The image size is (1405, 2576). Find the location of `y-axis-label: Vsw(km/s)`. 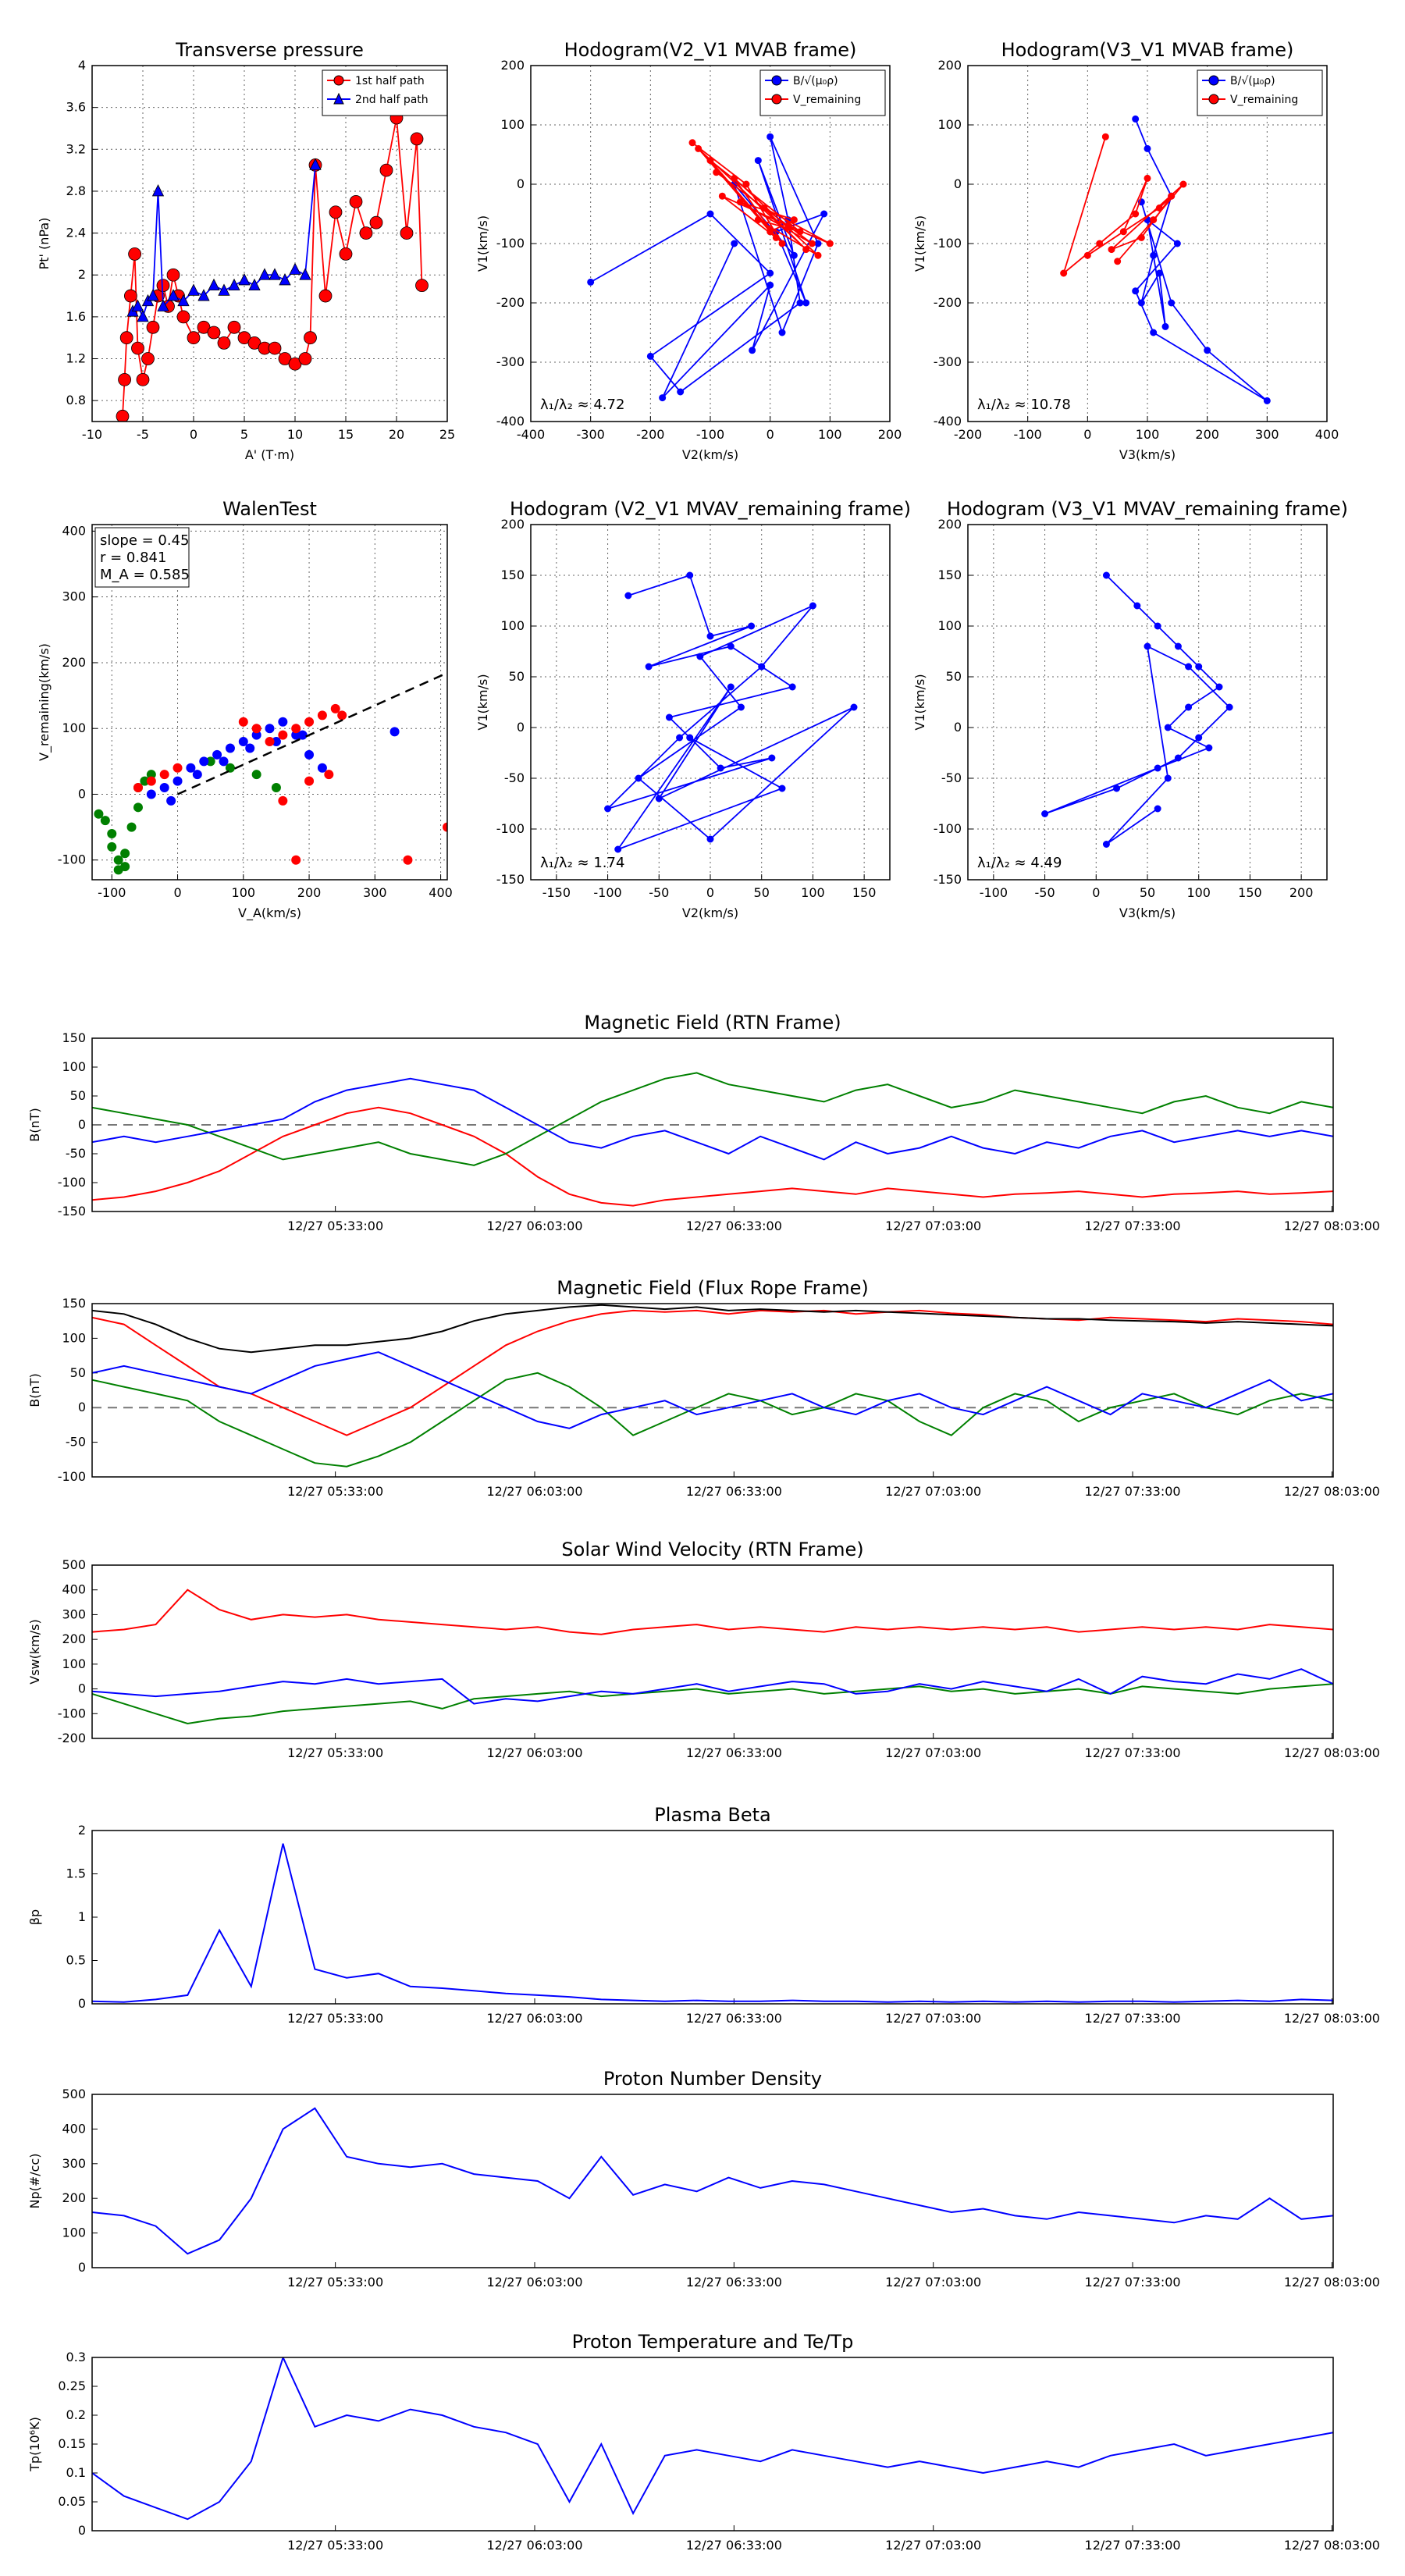

y-axis-label: Vsw(km/s) is located at coordinates (34, 1651).